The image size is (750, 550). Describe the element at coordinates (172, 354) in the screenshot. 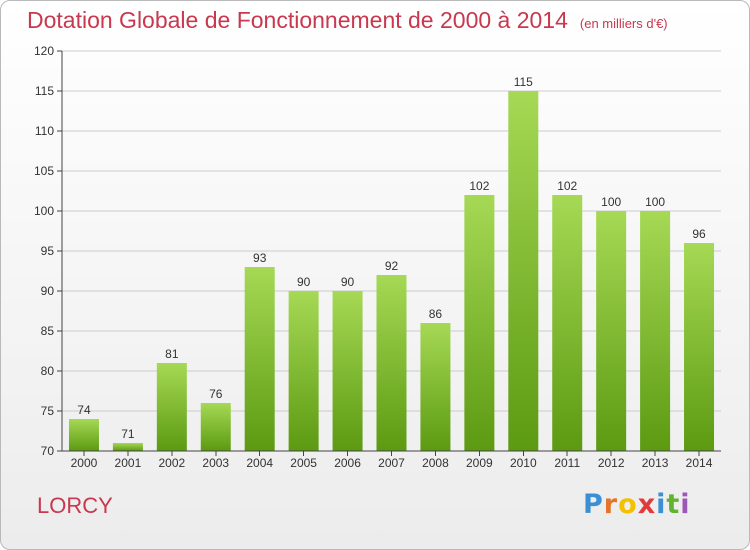

I see `bar-value-label: 81` at that location.